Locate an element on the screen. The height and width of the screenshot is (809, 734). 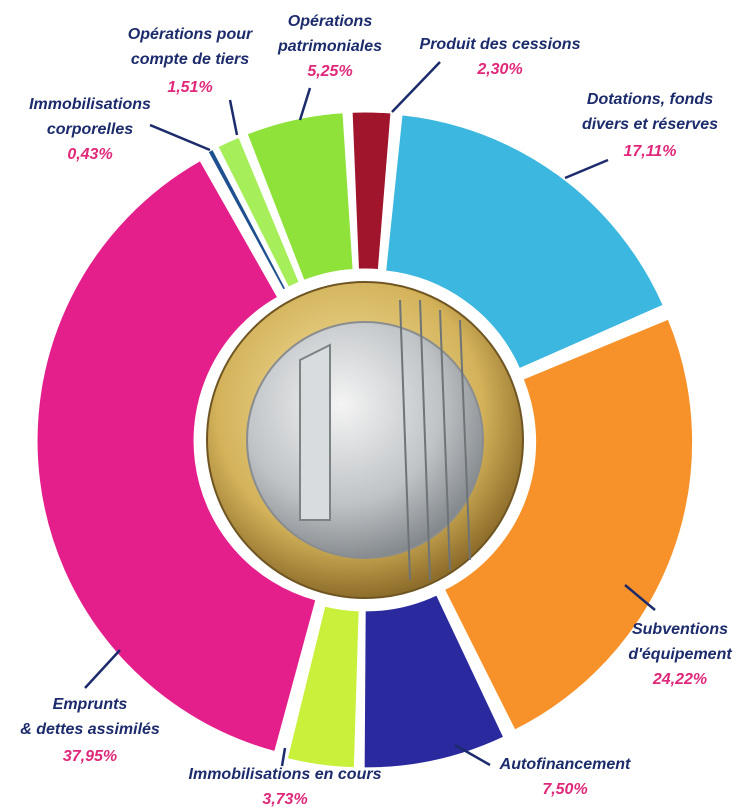
value-label: 0,43% is located at coordinates (89, 154).